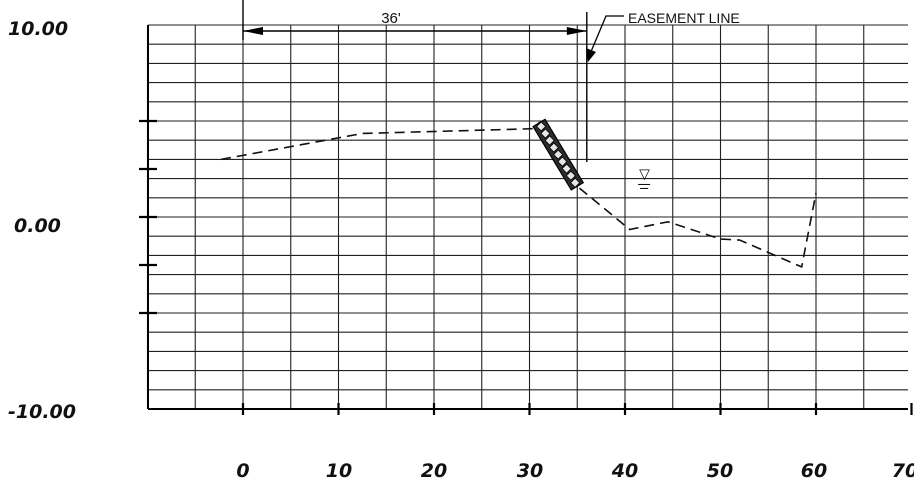 This screenshot has height=486, width=914. What do you see at coordinates (576, 31) in the screenshot?
I see `dimension-arrow-right` at bounding box center [576, 31].